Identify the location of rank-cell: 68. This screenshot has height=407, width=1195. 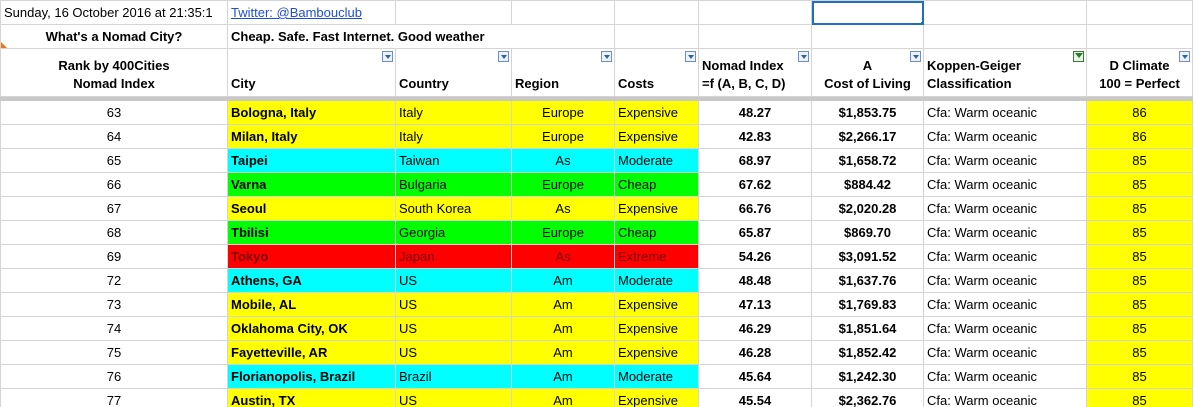
(114, 232).